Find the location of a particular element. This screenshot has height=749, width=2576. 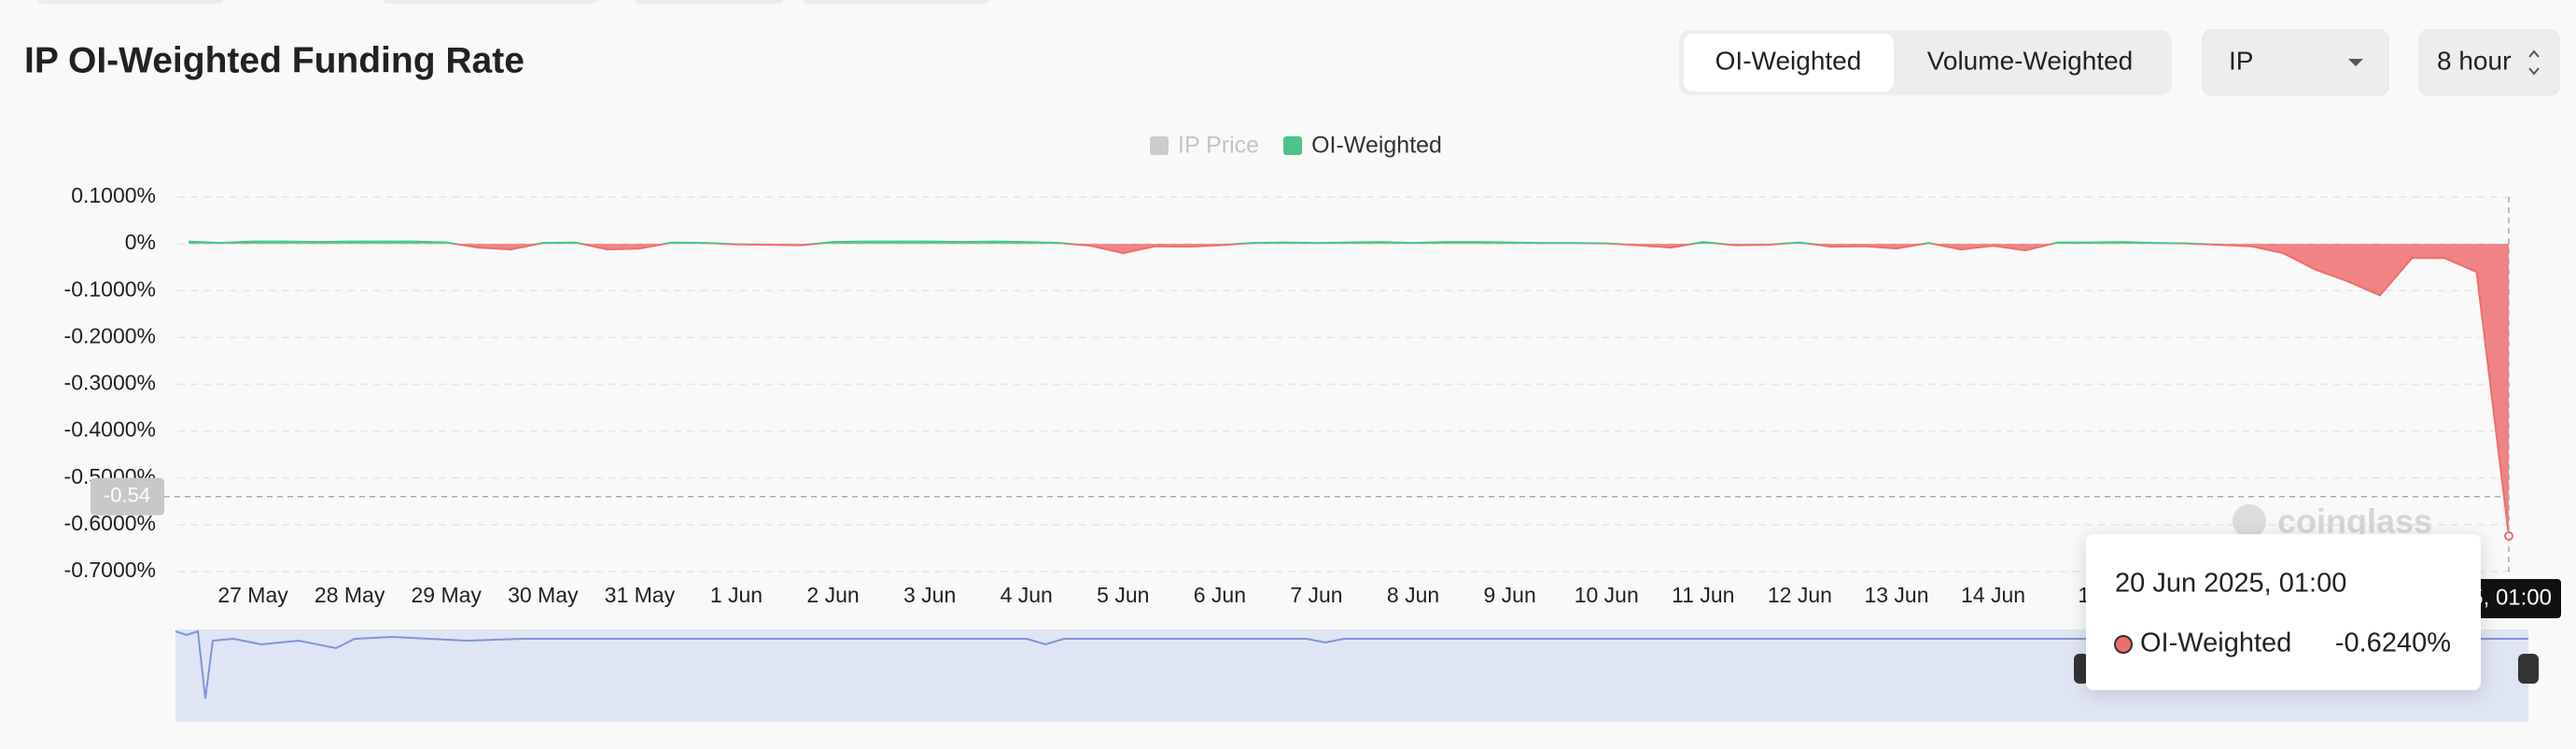

x-tick-label: 8 Jun is located at coordinates (1413, 595).